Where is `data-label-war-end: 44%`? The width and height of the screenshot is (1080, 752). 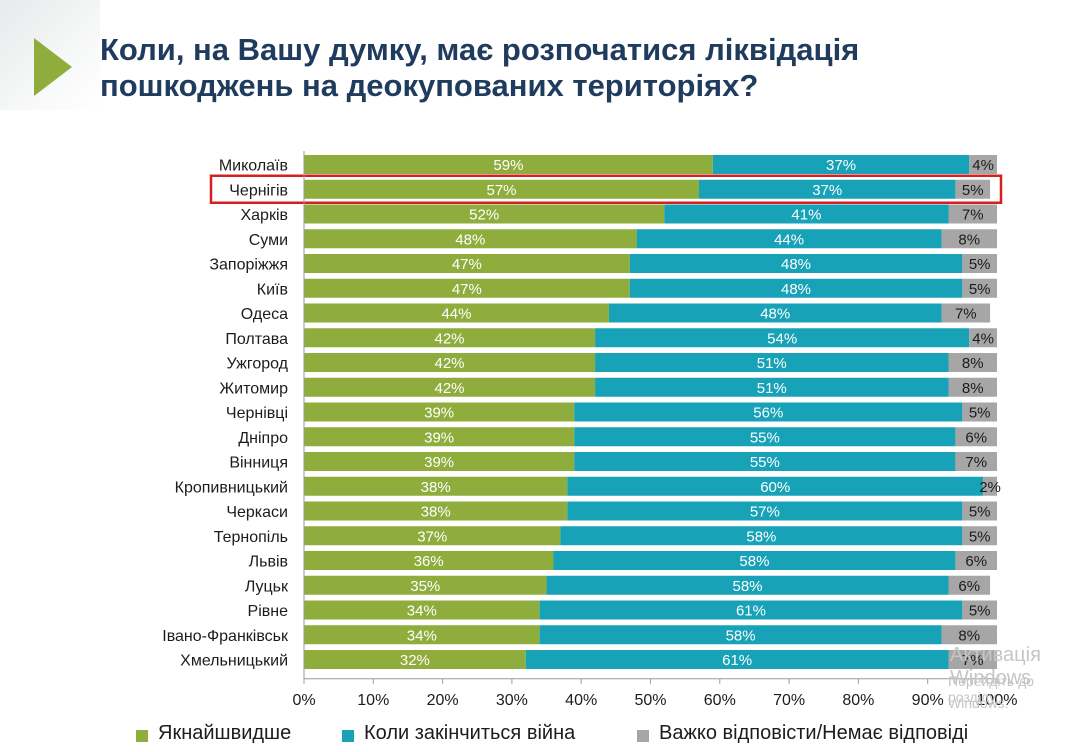 data-label-war-end: 44% is located at coordinates (789, 239).